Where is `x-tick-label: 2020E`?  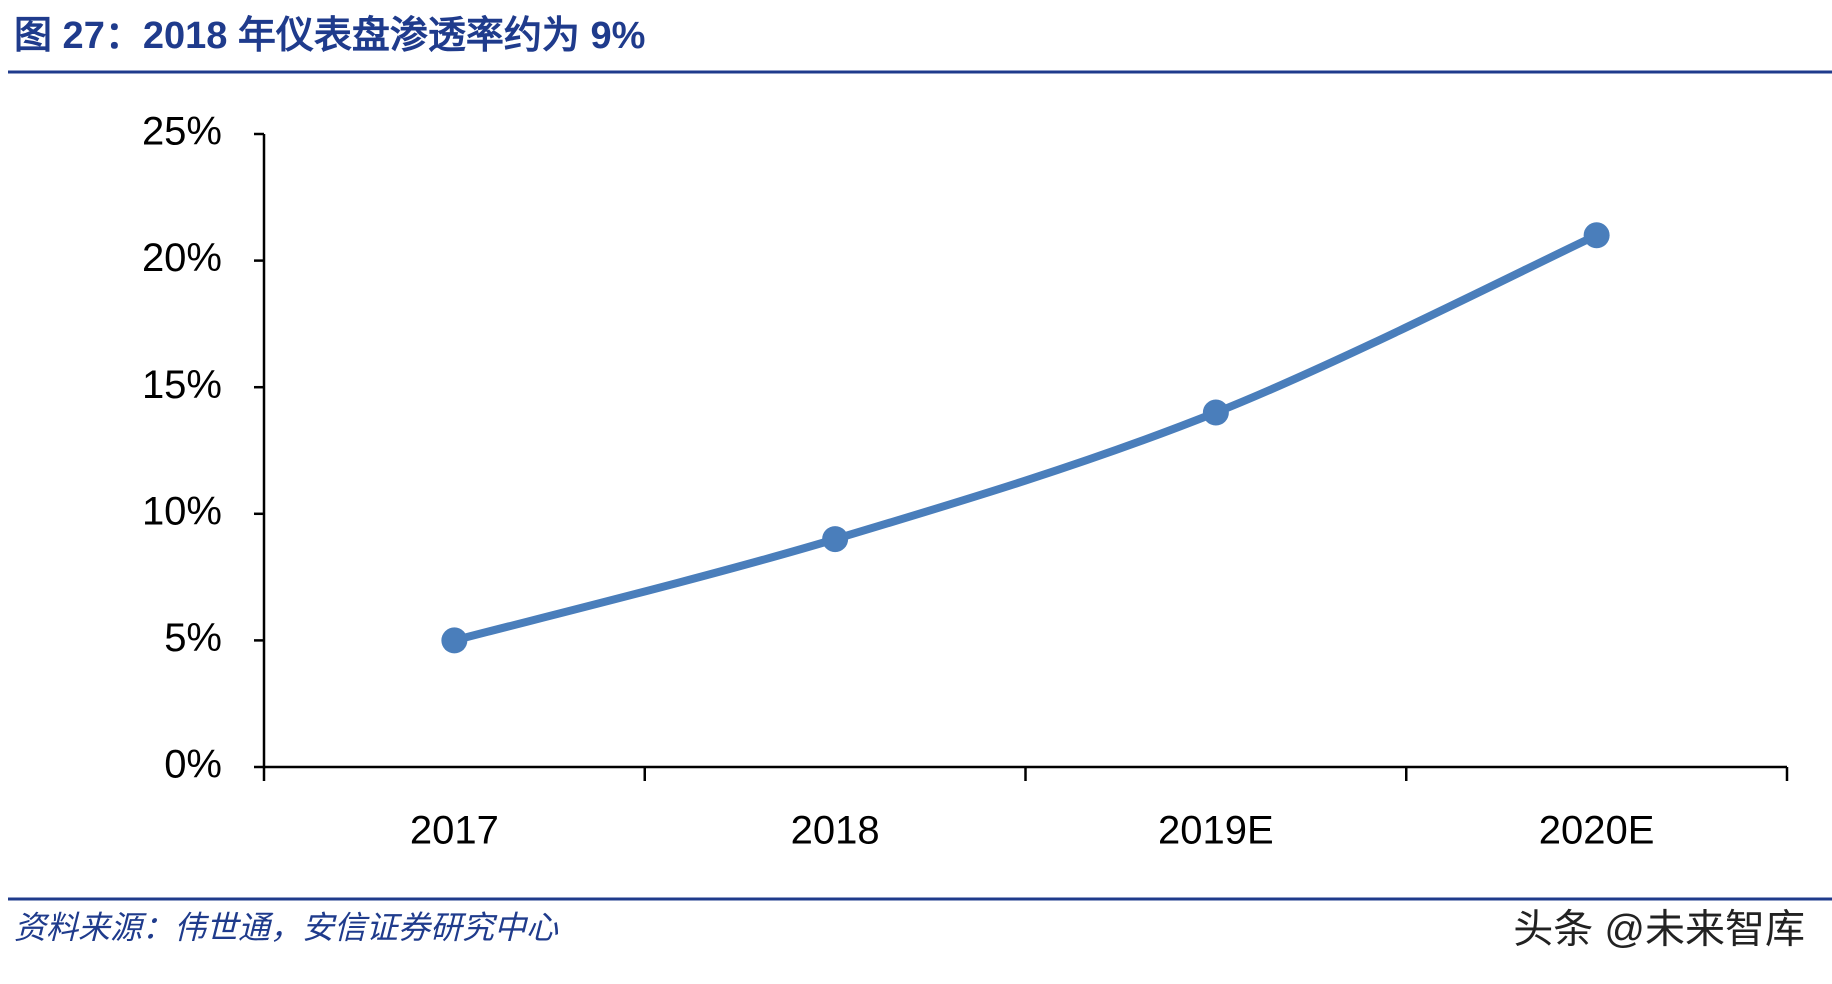
x-tick-label: 2020E is located at coordinates (1597, 831).